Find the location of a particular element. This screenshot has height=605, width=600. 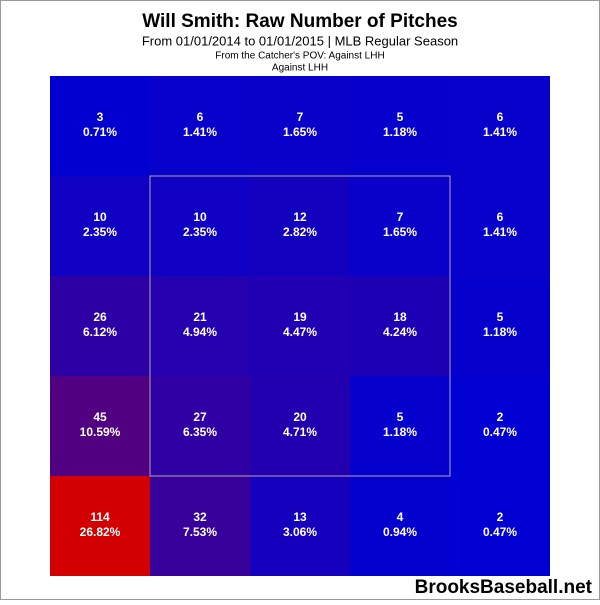

cell-percent: 10.59% is located at coordinates (100, 432).